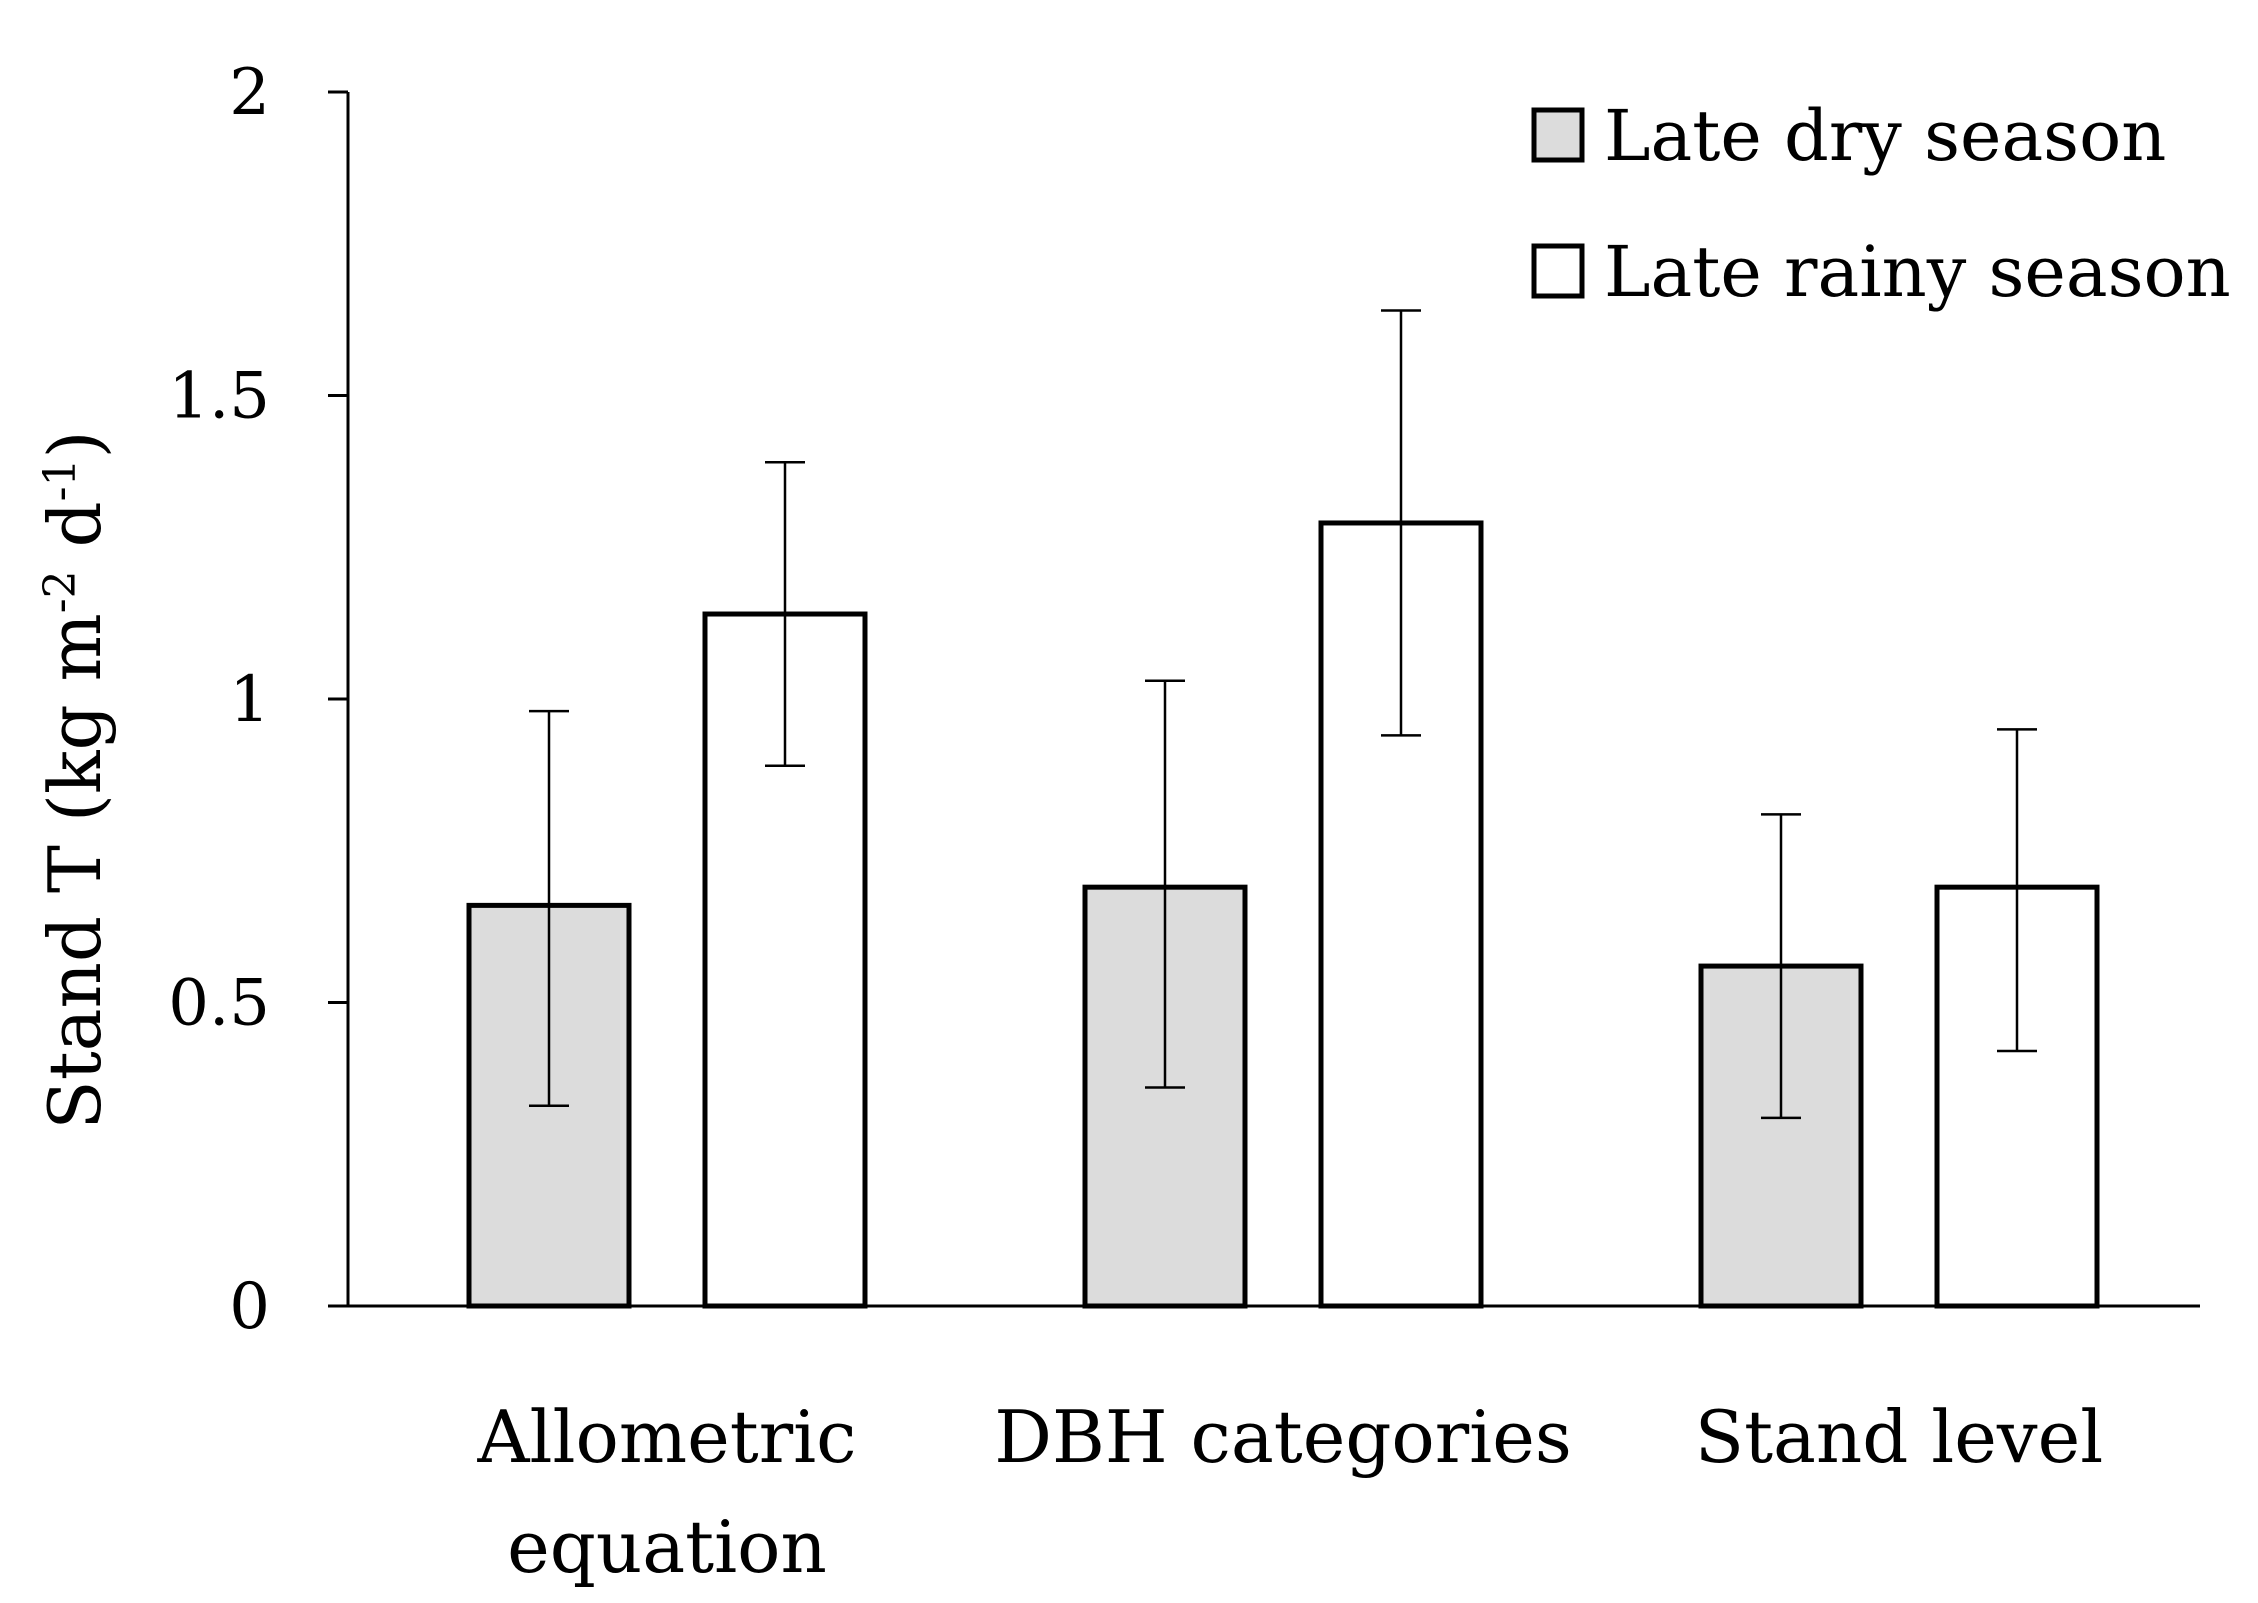 This screenshot has height=1603, width=2258. What do you see at coordinates (667, 1547) in the screenshot?
I see `x-category-label: equation` at bounding box center [667, 1547].